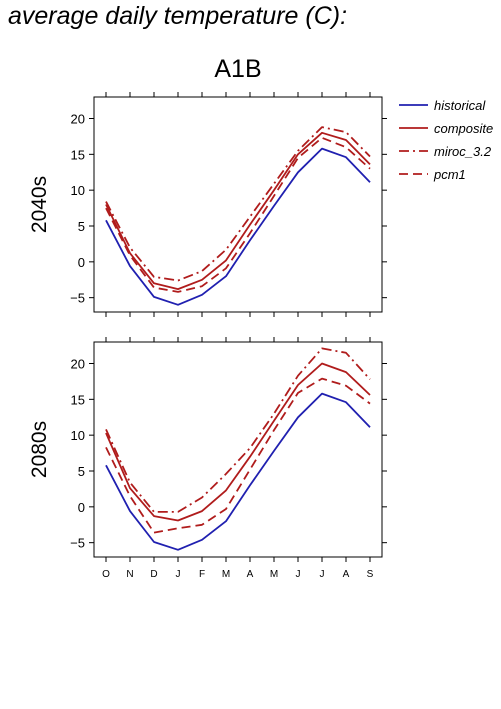  Describe the element at coordinates (238, 69) in the screenshot. I see `scenario-title: A1B` at that location.